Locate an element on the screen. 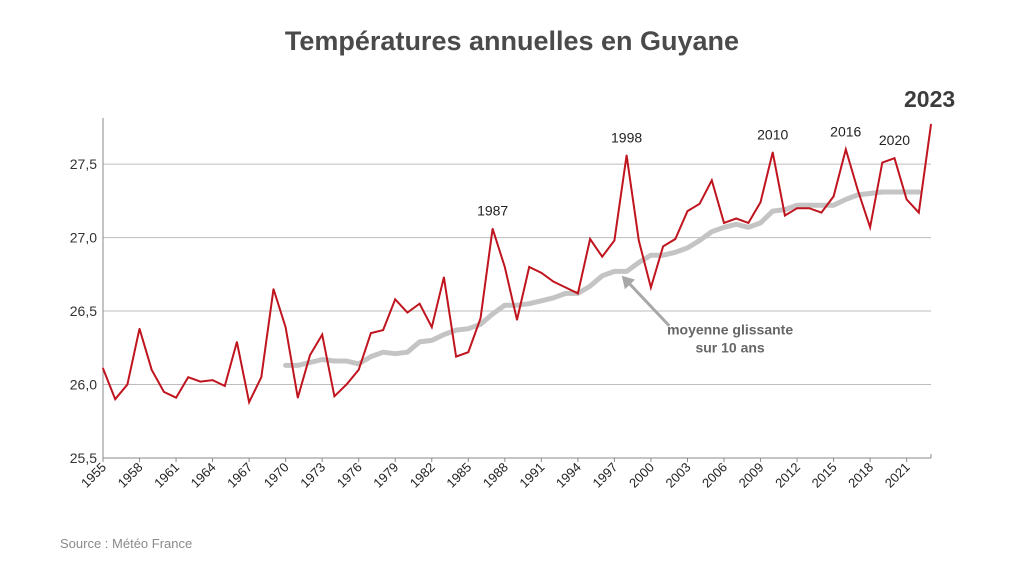 The image size is (1024, 576). x-tick-label: 2015 is located at coordinates (824, 475).